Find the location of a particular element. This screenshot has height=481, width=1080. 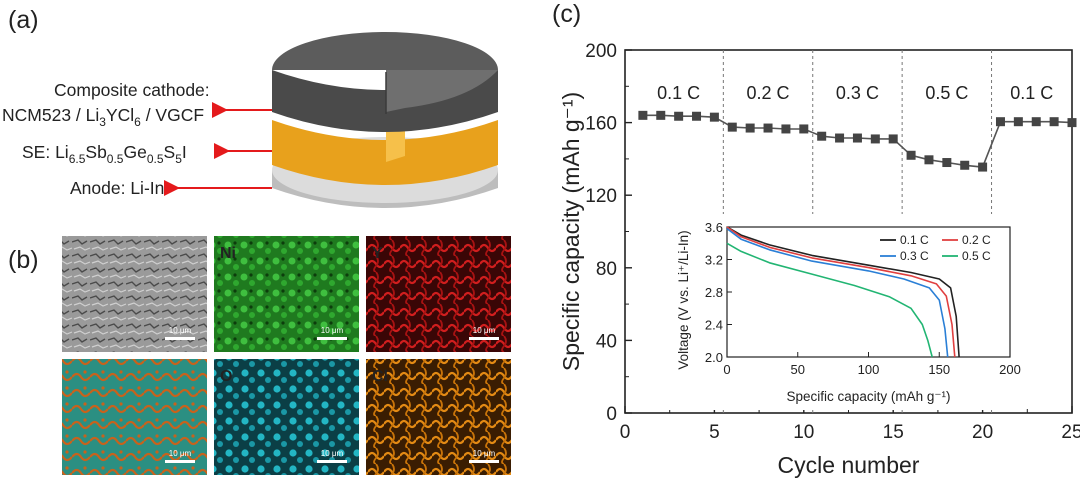

panel-label-c: (c) is located at coordinates (566, 14).